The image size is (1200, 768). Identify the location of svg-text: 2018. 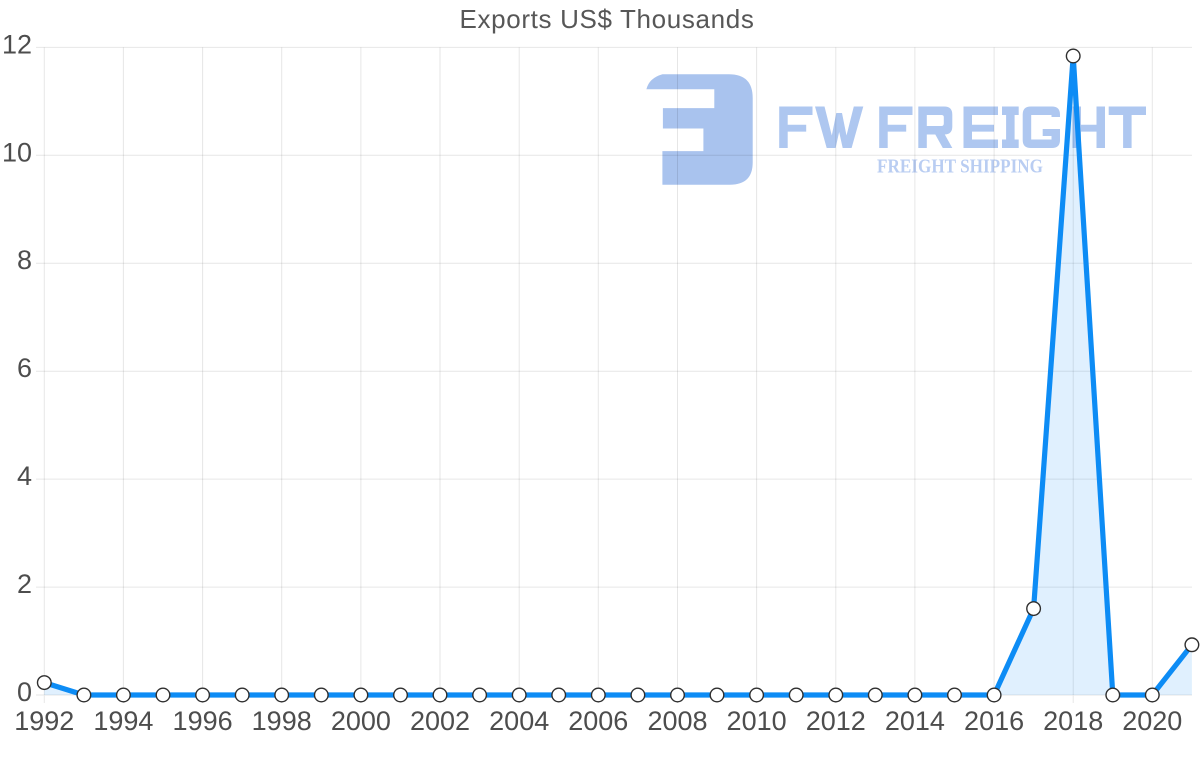
(1073, 721).